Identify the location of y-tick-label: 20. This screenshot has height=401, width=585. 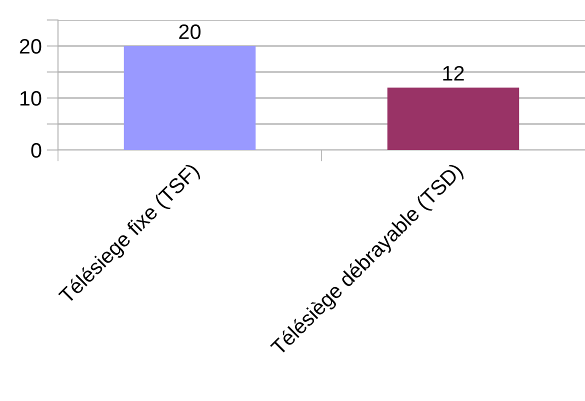
(31, 46).